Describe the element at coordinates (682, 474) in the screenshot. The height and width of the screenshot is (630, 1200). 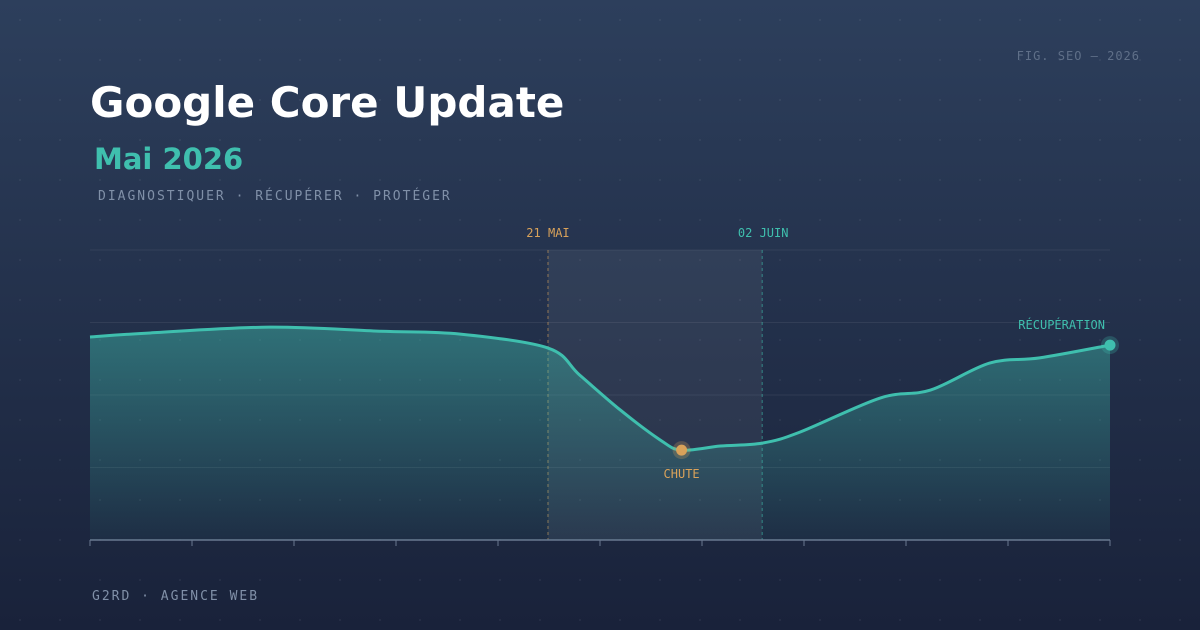
I see `annotation-label: CHUTE` at that location.